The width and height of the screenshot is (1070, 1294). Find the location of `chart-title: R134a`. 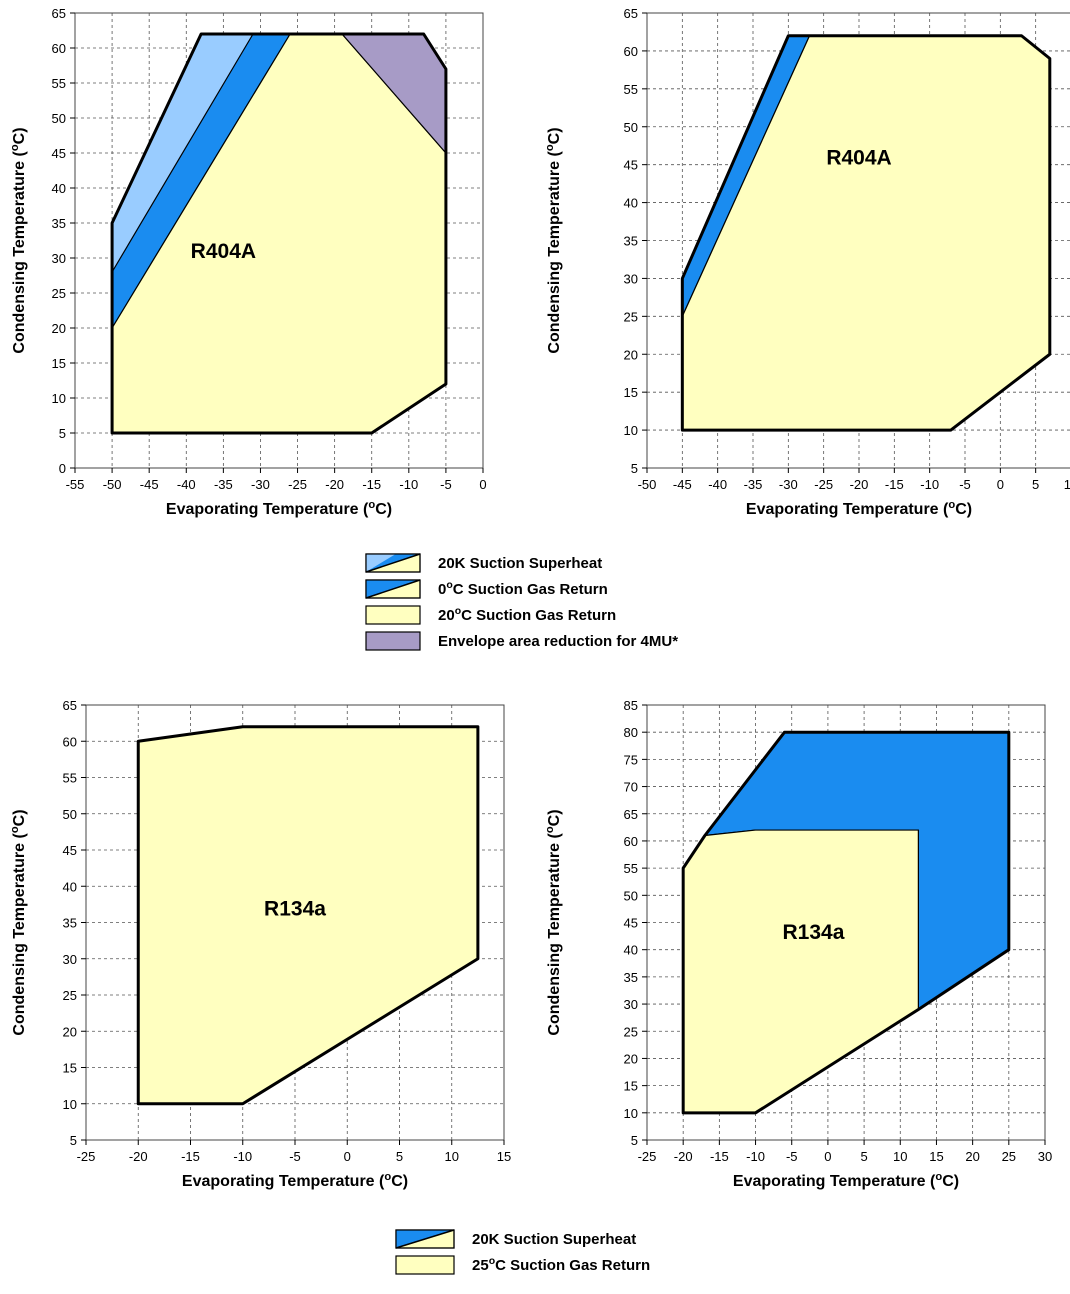

chart-title: R134a is located at coordinates (295, 908).